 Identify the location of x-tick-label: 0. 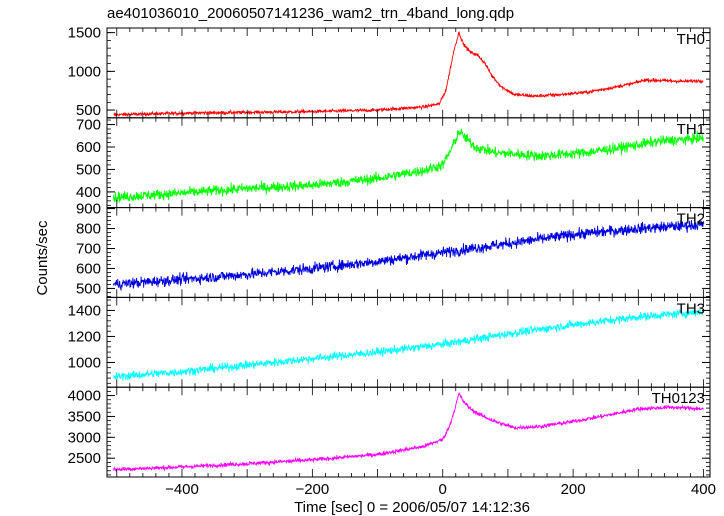
(443, 489).